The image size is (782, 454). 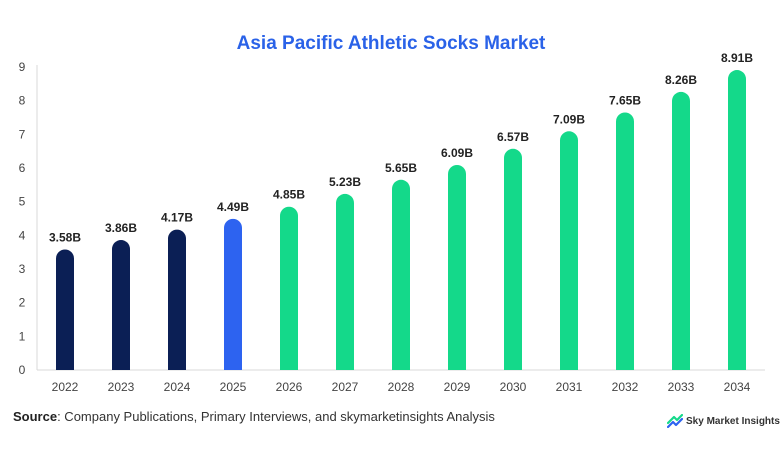 What do you see at coordinates (457, 267) in the screenshot?
I see `bar-2029` at bounding box center [457, 267].